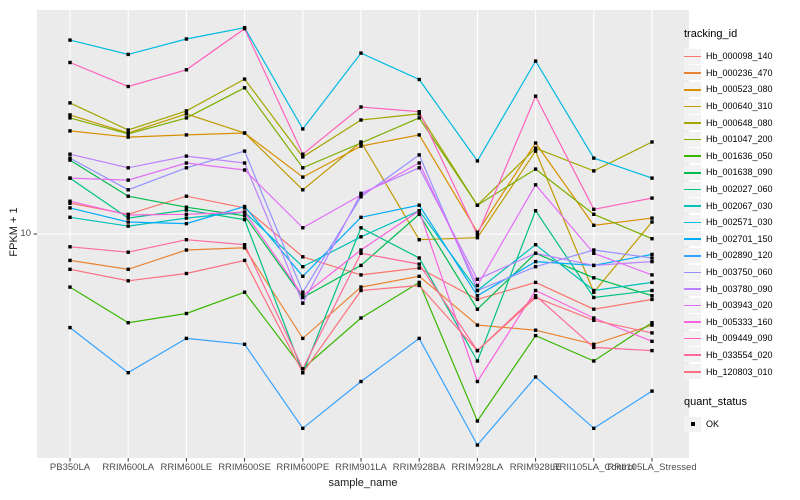 The image size is (800, 500). I want to click on legend-entry-label: Hb_002027_060, so click(739, 189).